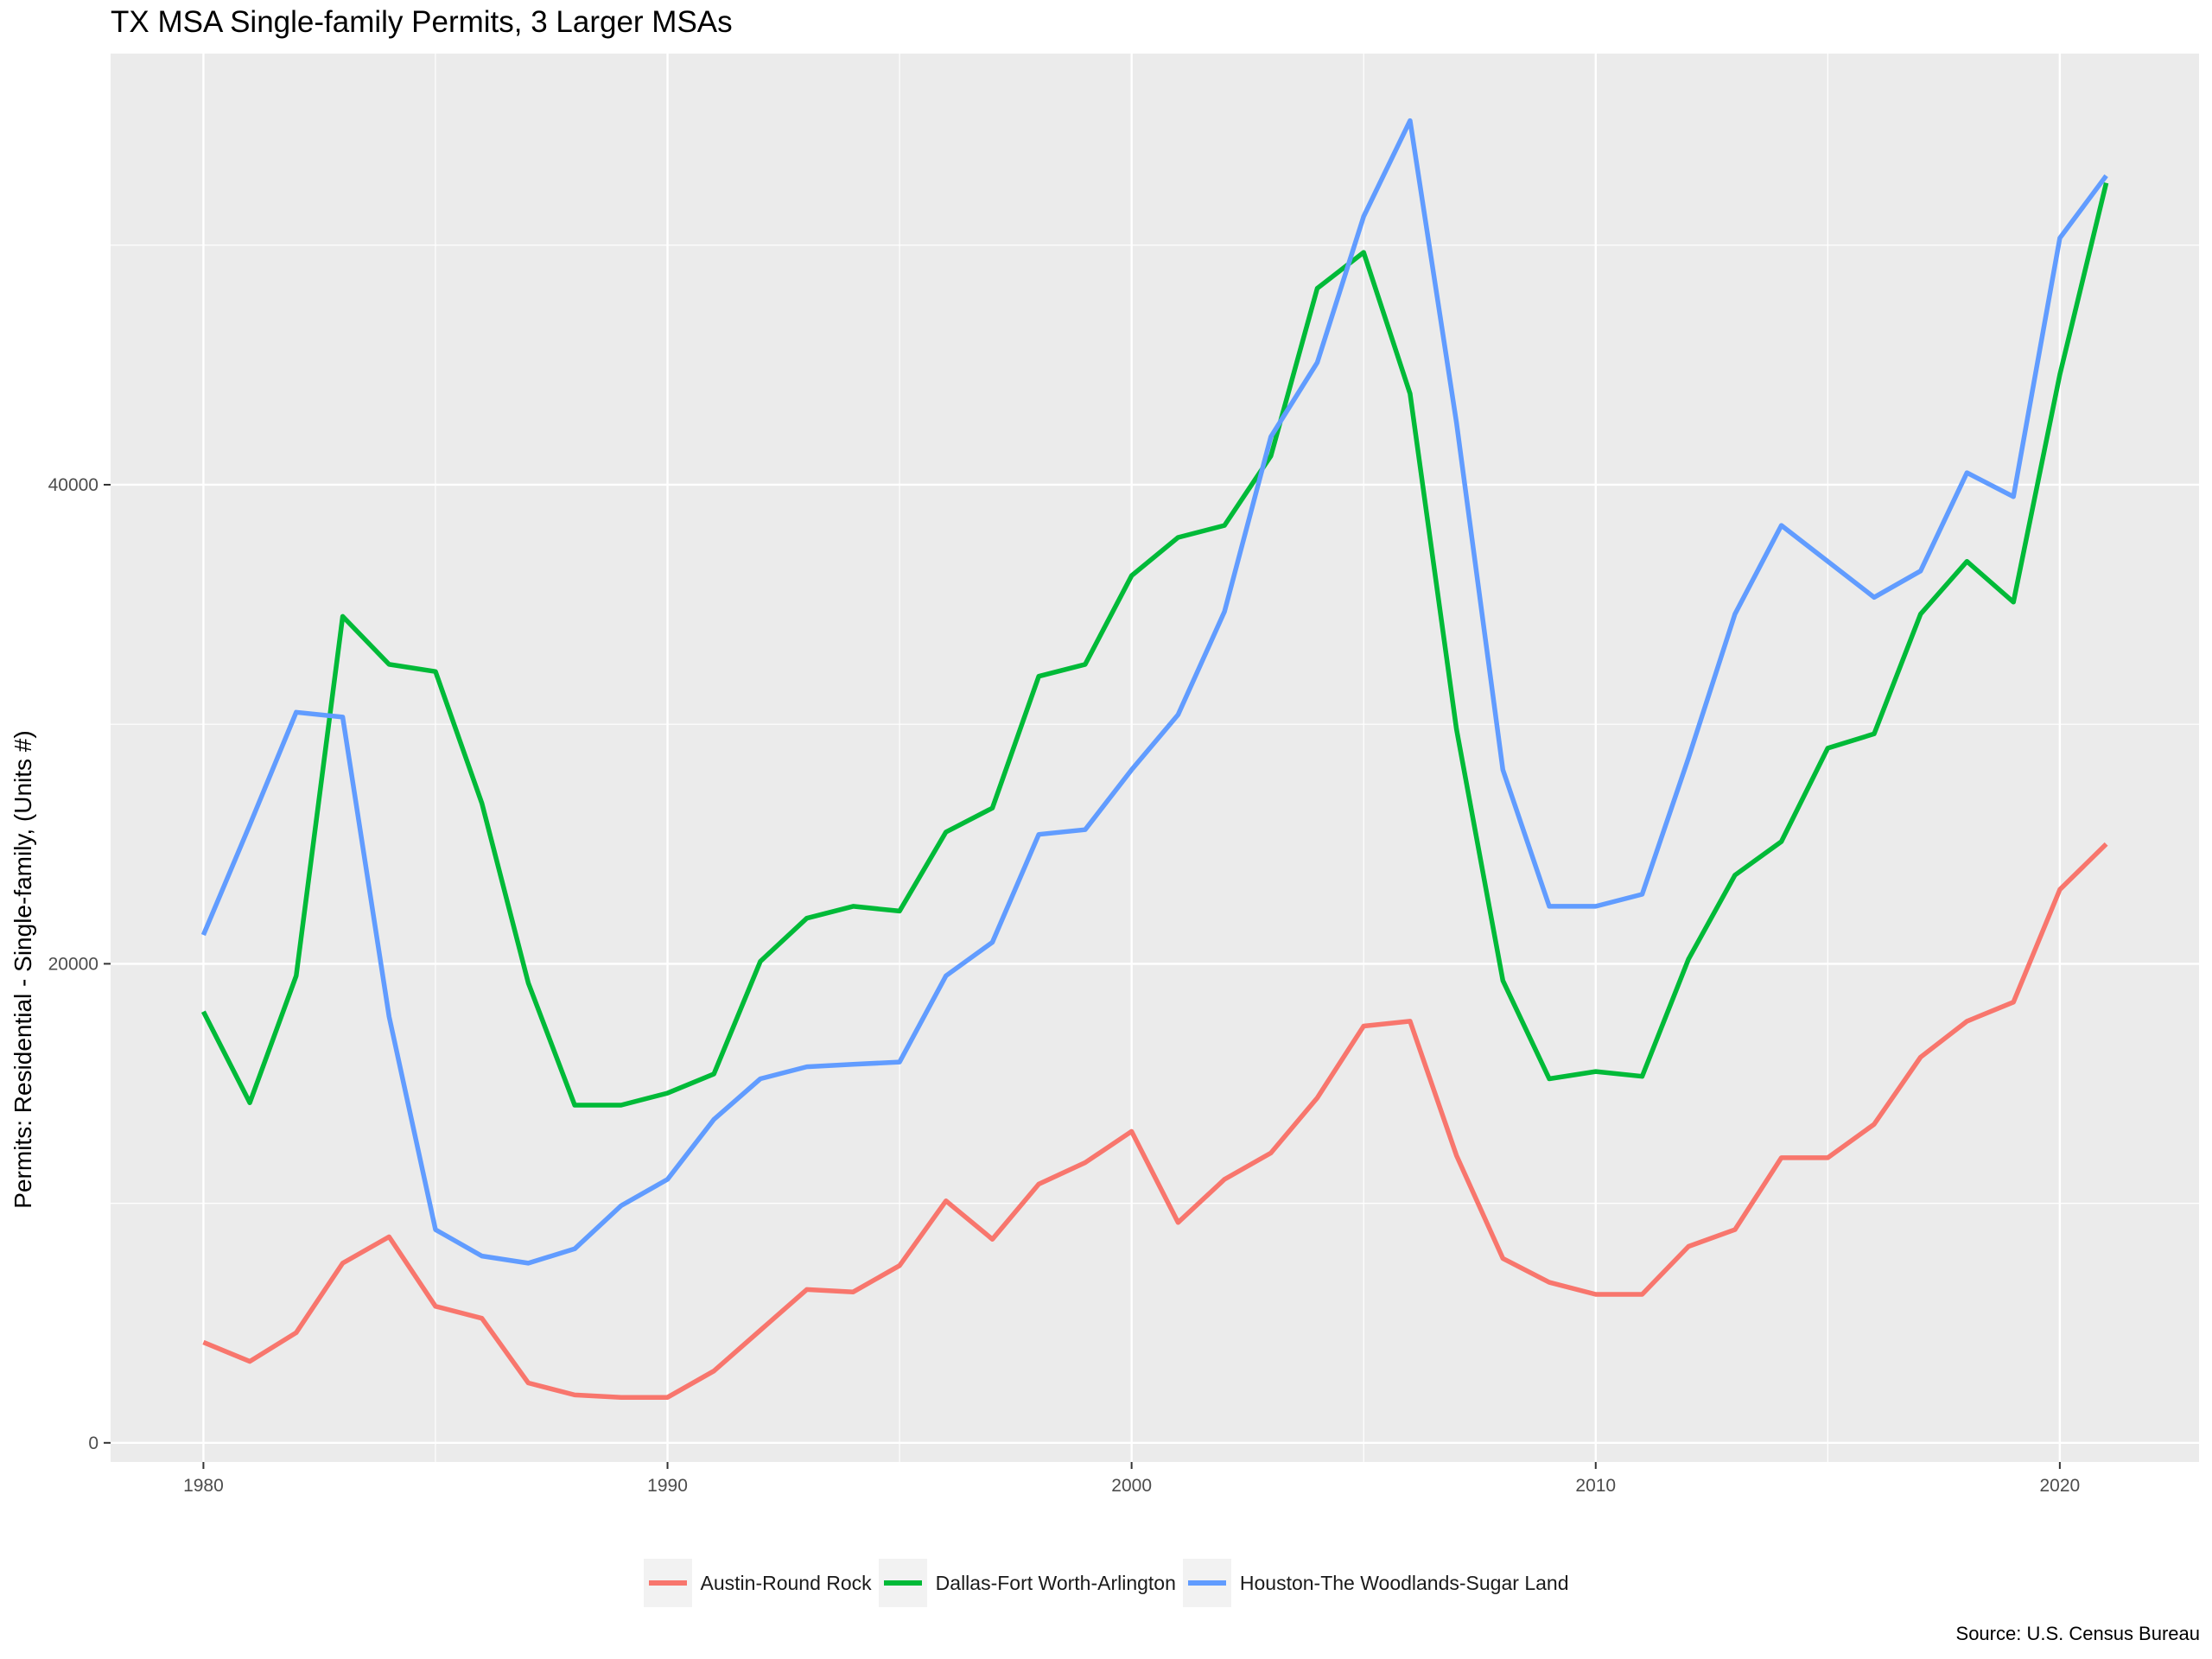  I want to click on legend-item: Dallas-Fort Worth-Arlington, so click(1027, 1583).